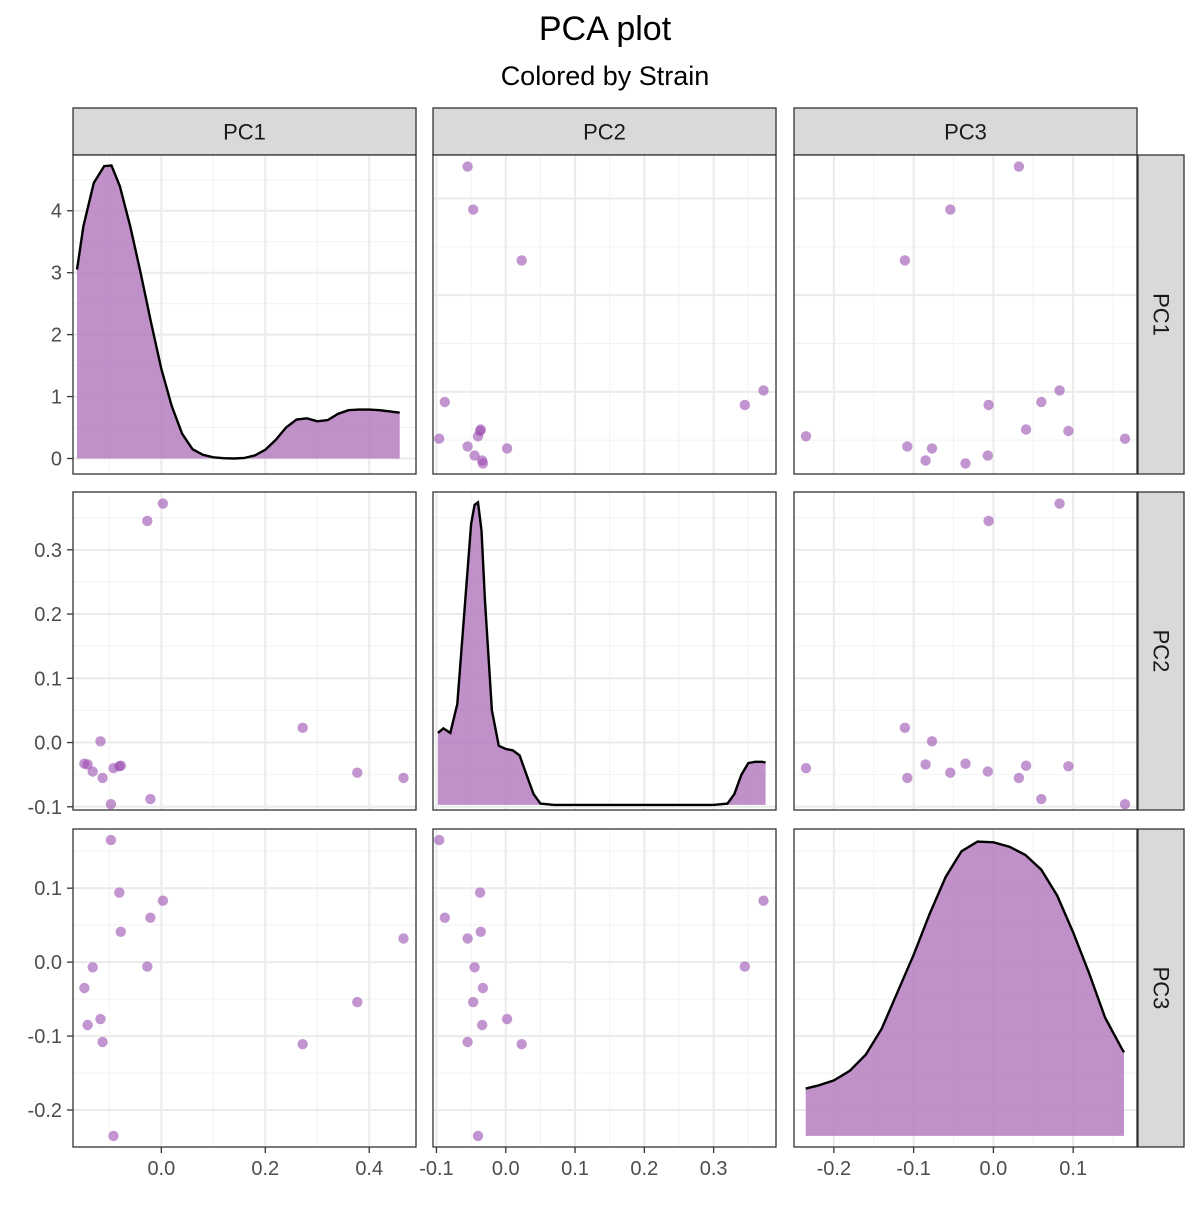 This screenshot has height=1205, width=1200. I want to click on y-tick-label: 0, so click(56, 460).